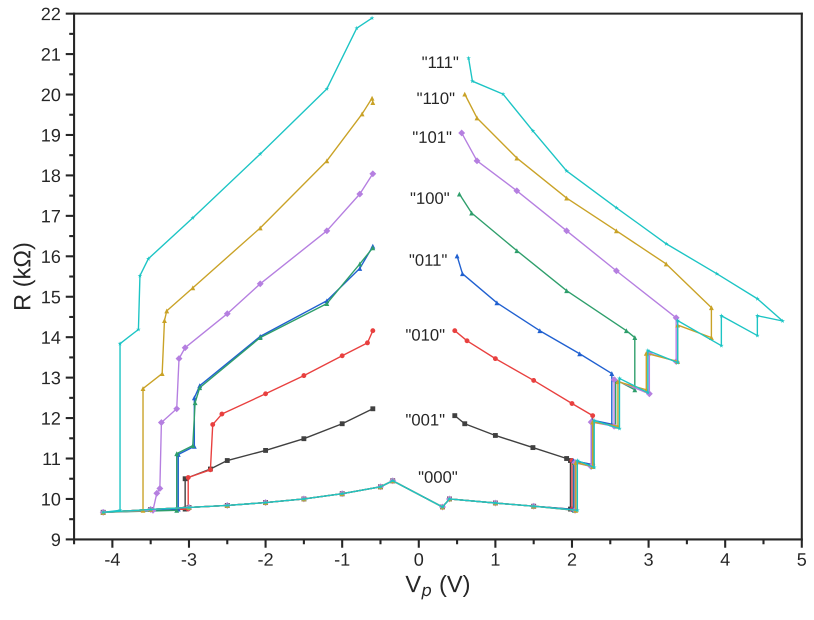 The height and width of the screenshot is (620, 814). Describe the element at coordinates (425, 334) in the screenshot. I see `series-label: "010"` at that location.